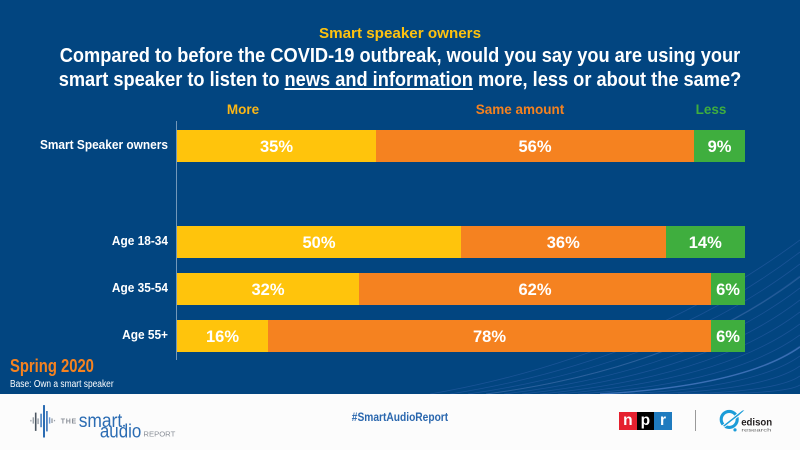 The height and width of the screenshot is (450, 800). I want to click on svg-text: research, so click(756, 429).